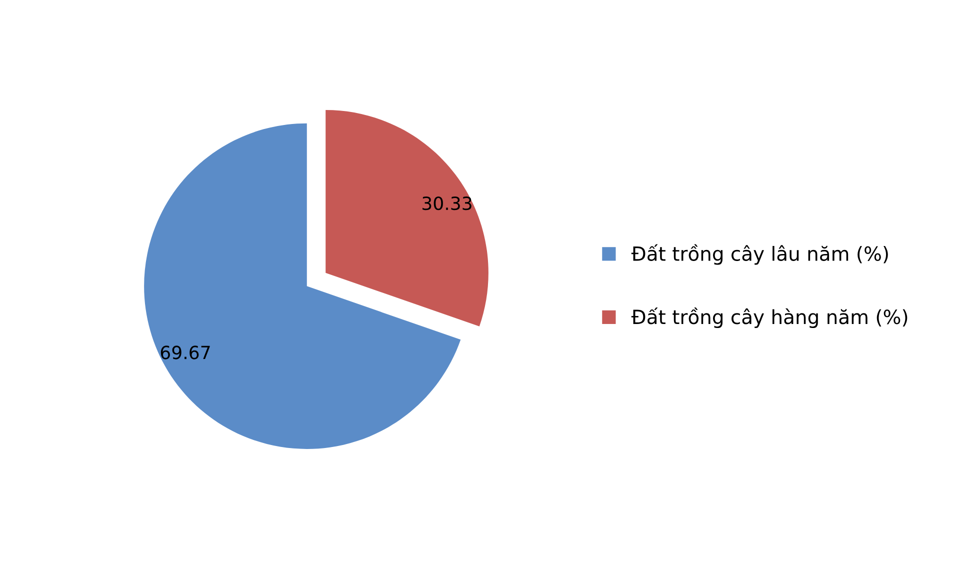  I want to click on data-label: 69.67, so click(185, 353).